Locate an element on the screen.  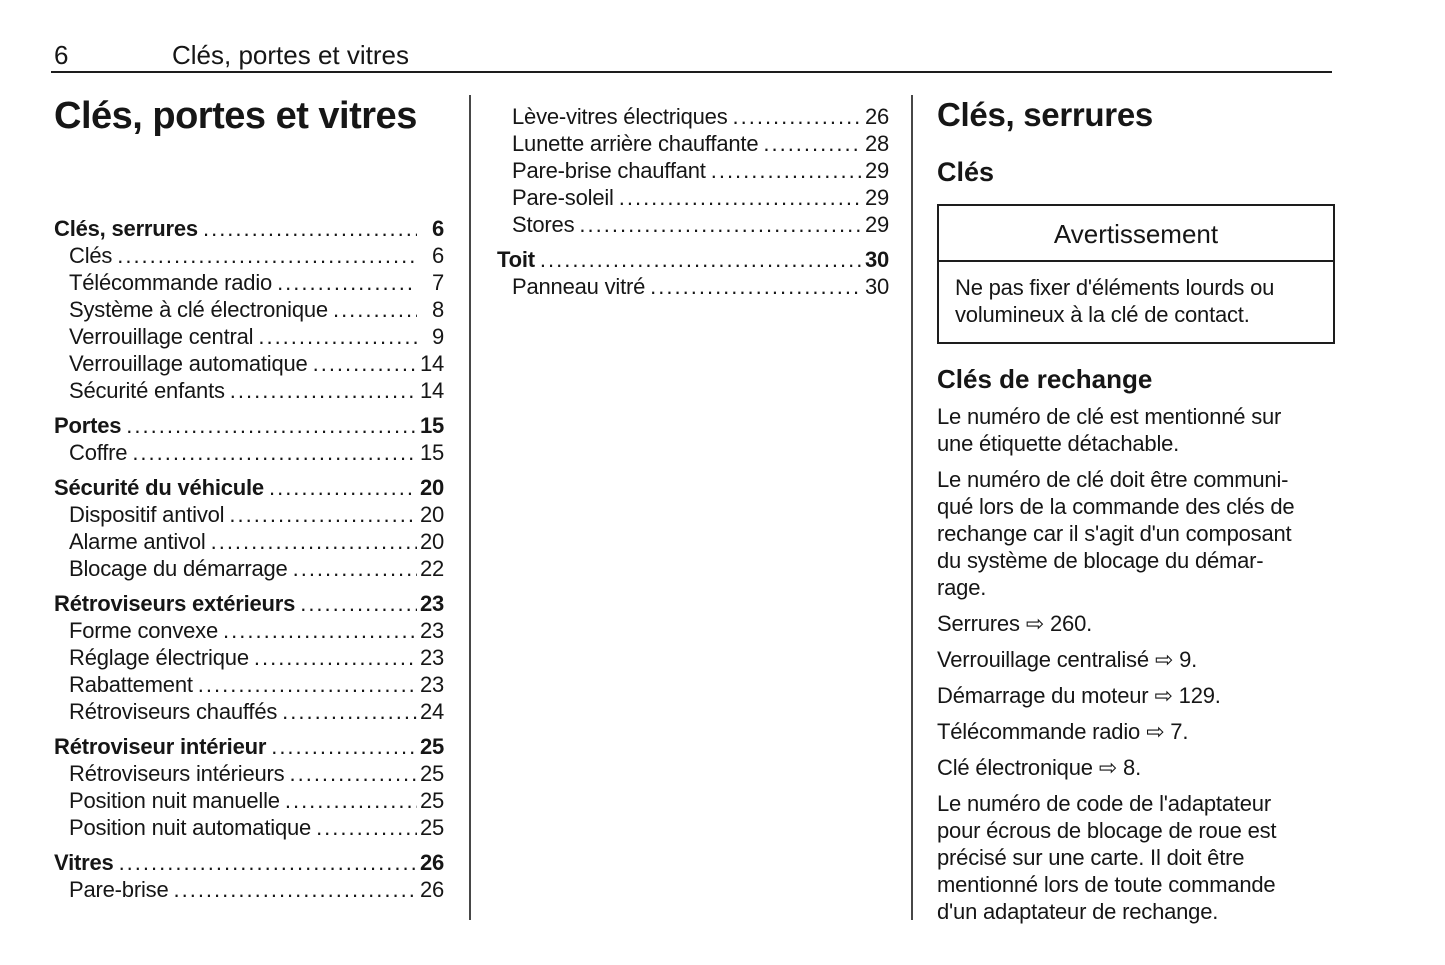
toc-entry: Vitres 26 is located at coordinates (249, 862).